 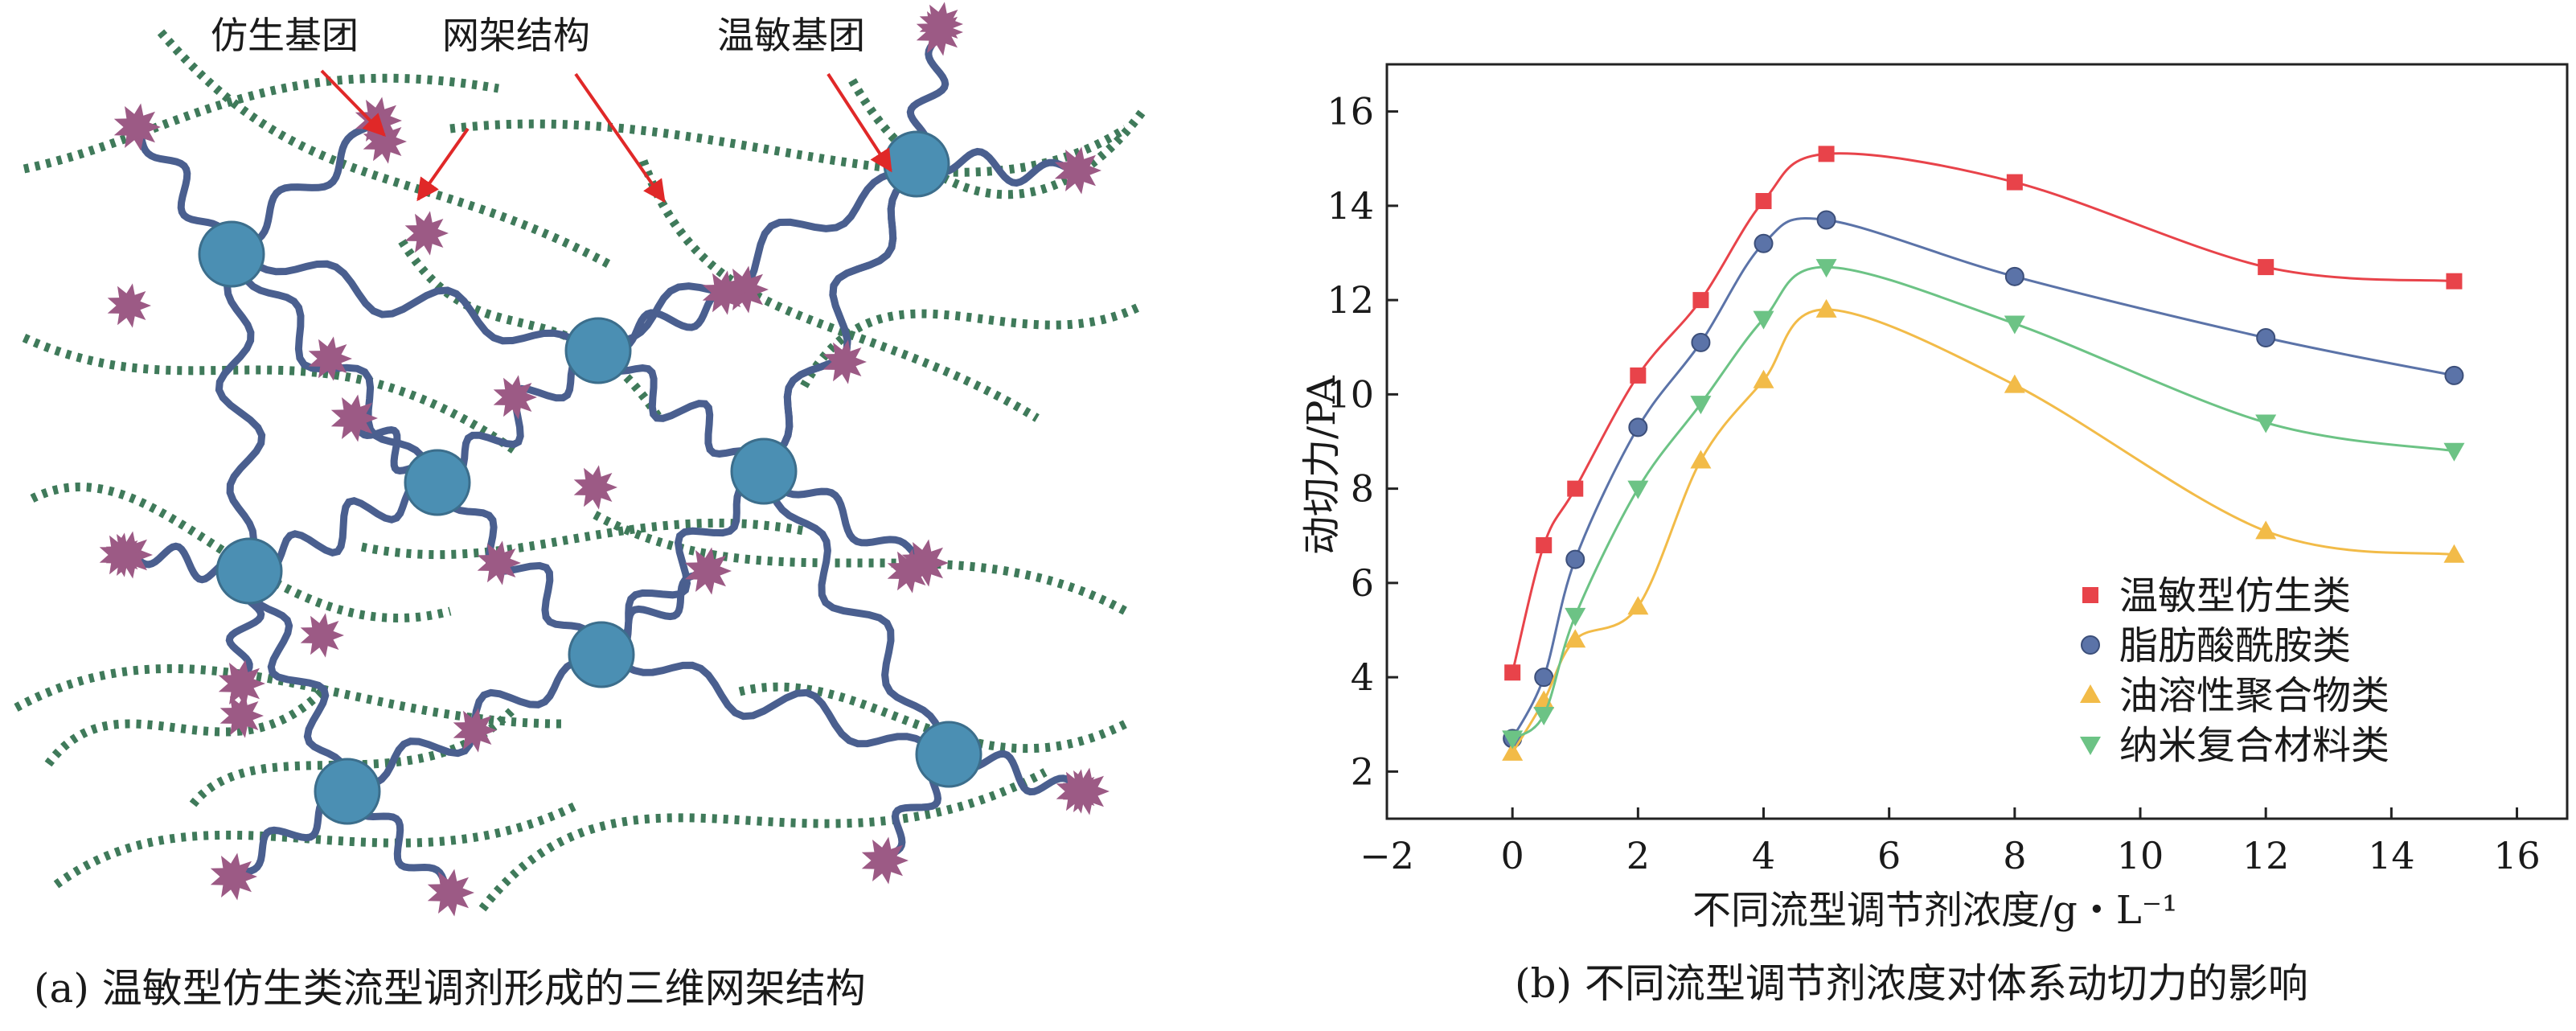 What do you see at coordinates (450, 989) in the screenshot?
I see `caption-a: (a) 温敏型仿生类流型调剂形成的三维网架结构` at bounding box center [450, 989].